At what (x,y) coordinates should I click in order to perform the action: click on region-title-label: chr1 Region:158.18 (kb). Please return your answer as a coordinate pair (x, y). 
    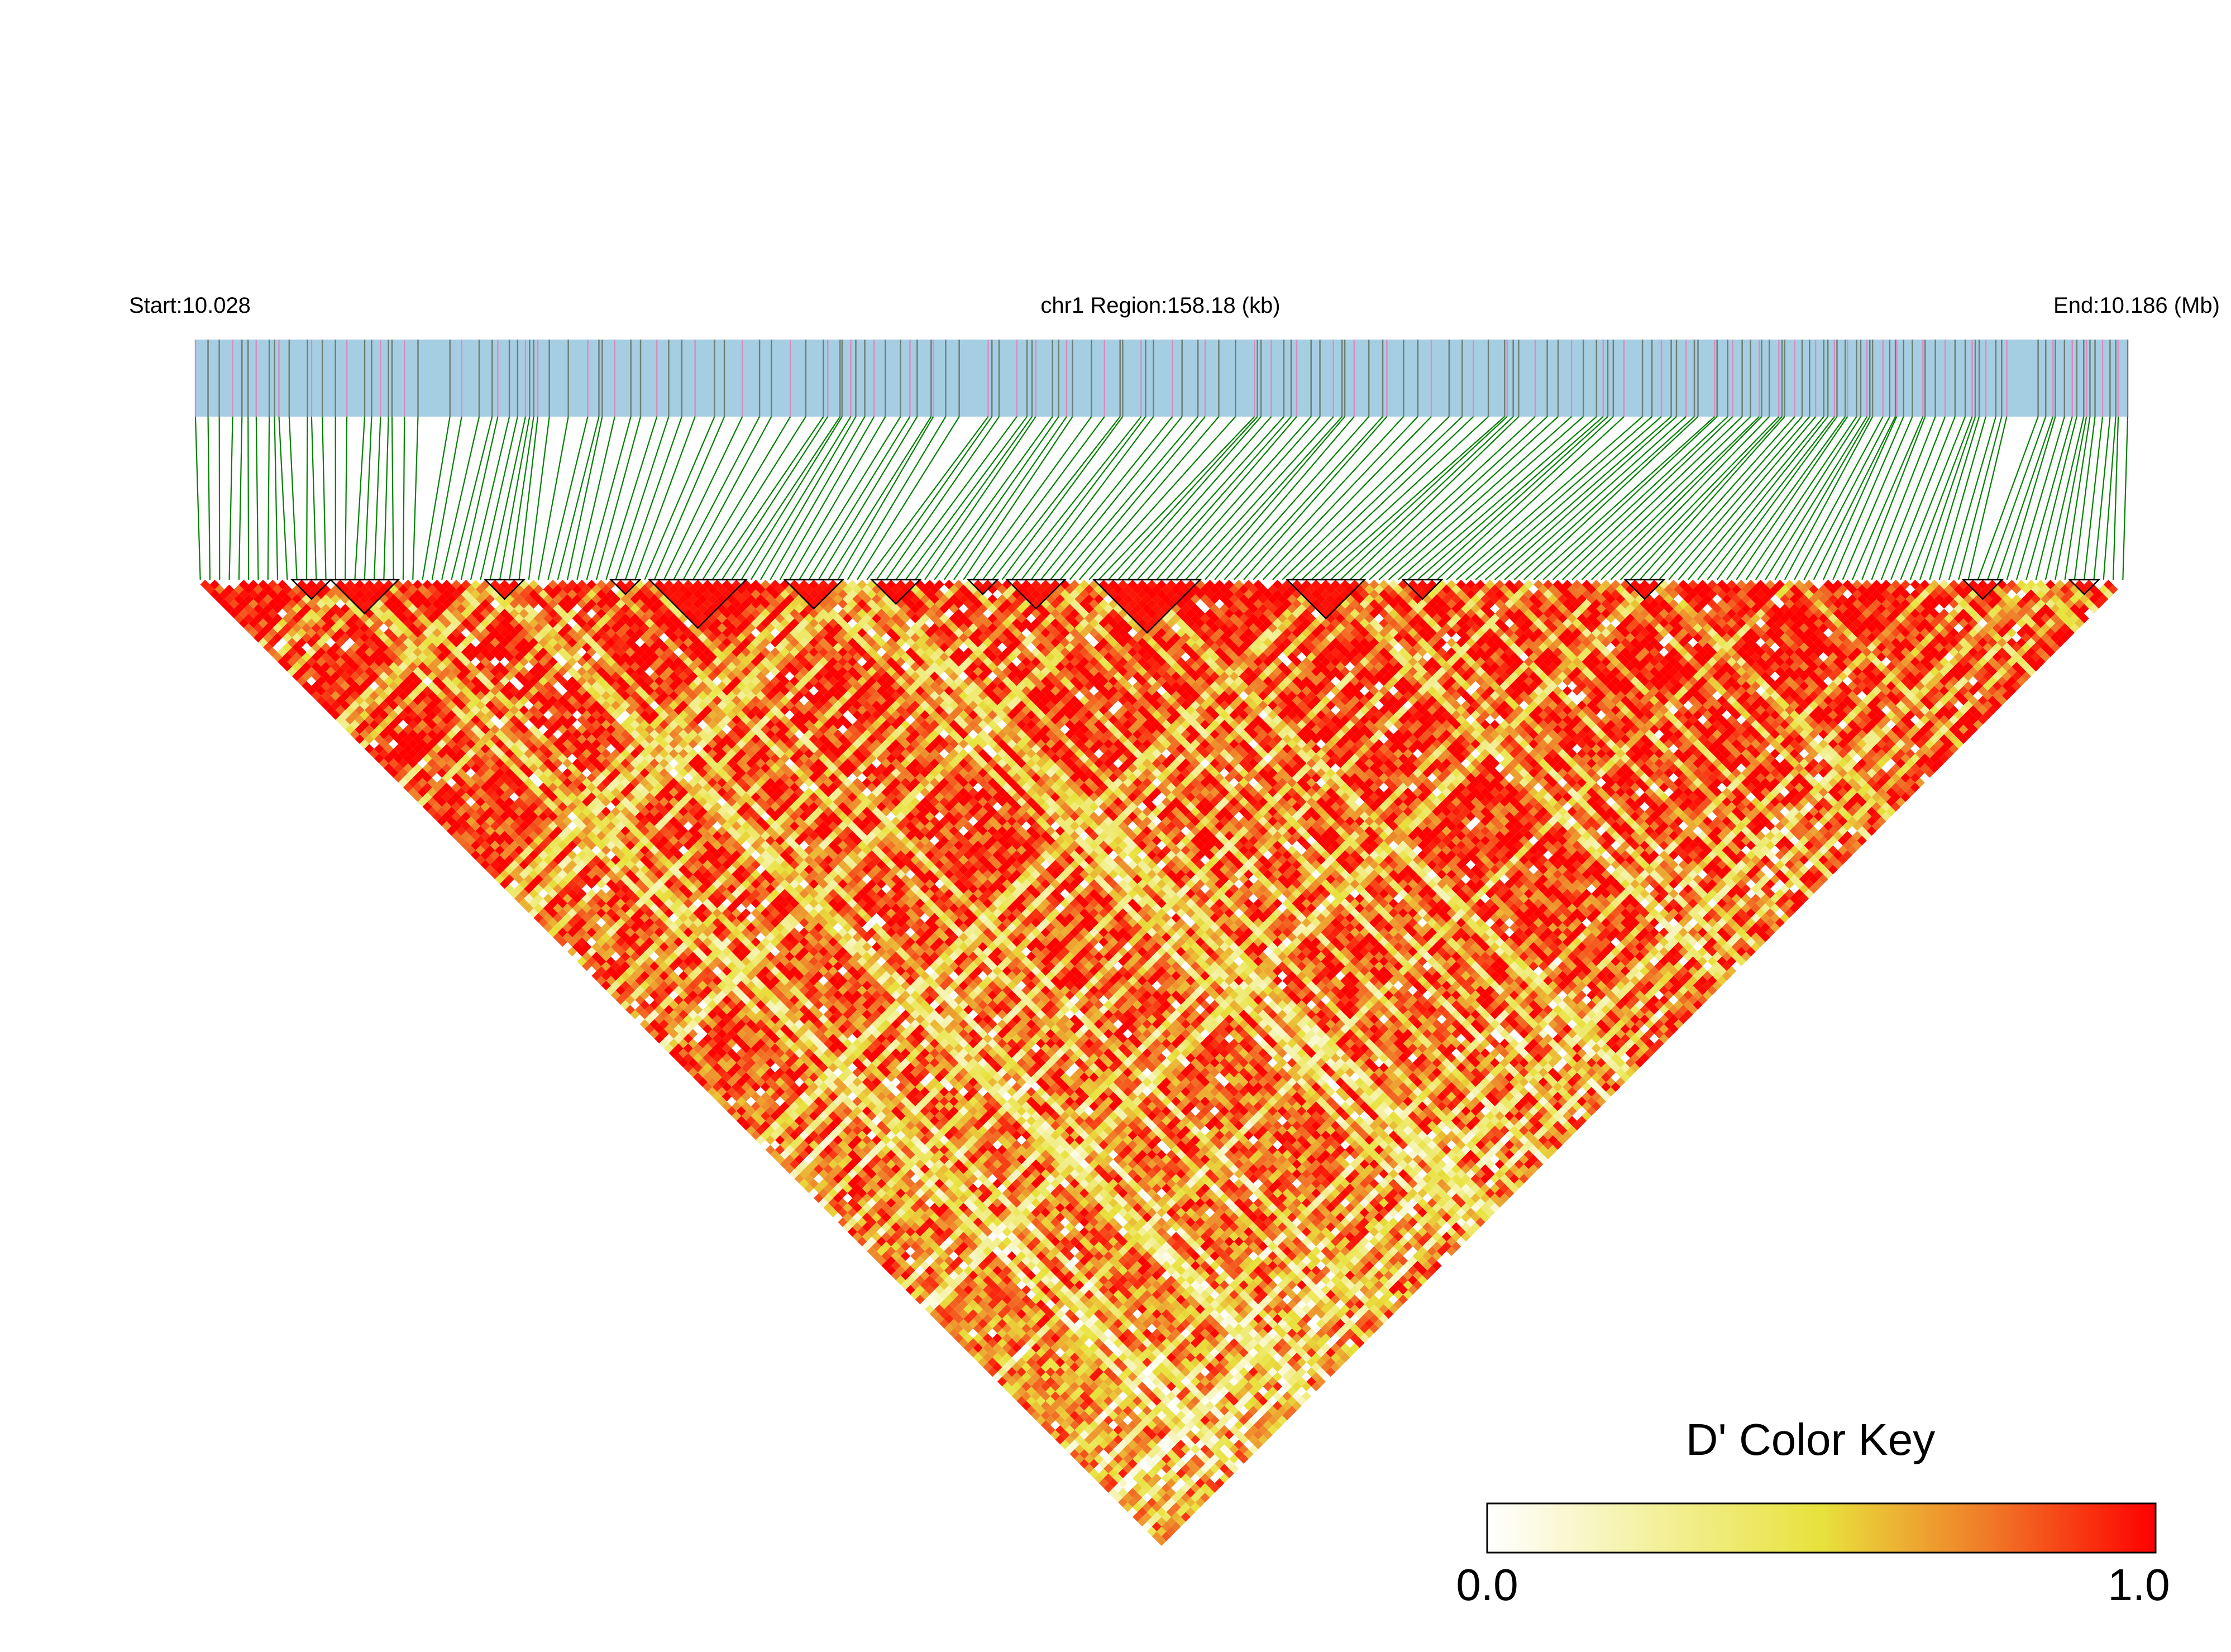
    Looking at the image, I should click on (1160, 305).